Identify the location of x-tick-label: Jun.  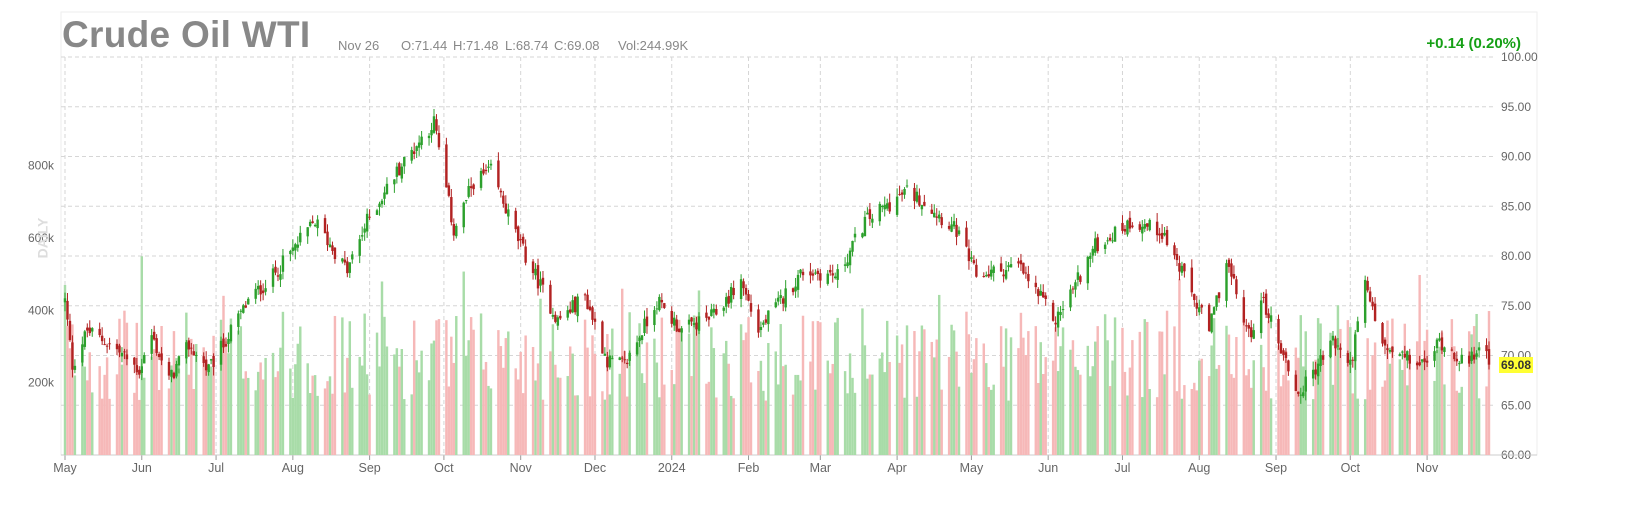
(142, 468).